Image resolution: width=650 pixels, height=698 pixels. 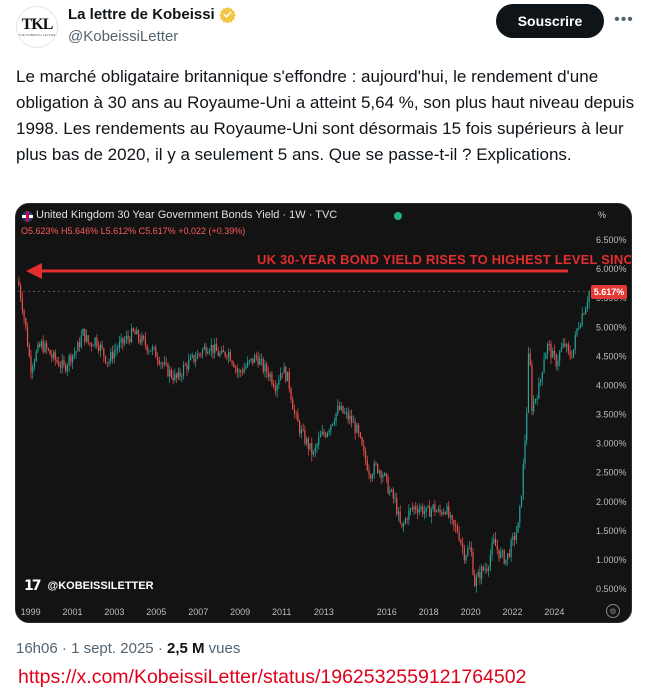 I want to click on avatar: TKL THE KOBEISSI LETTER, so click(x=37, y=27).